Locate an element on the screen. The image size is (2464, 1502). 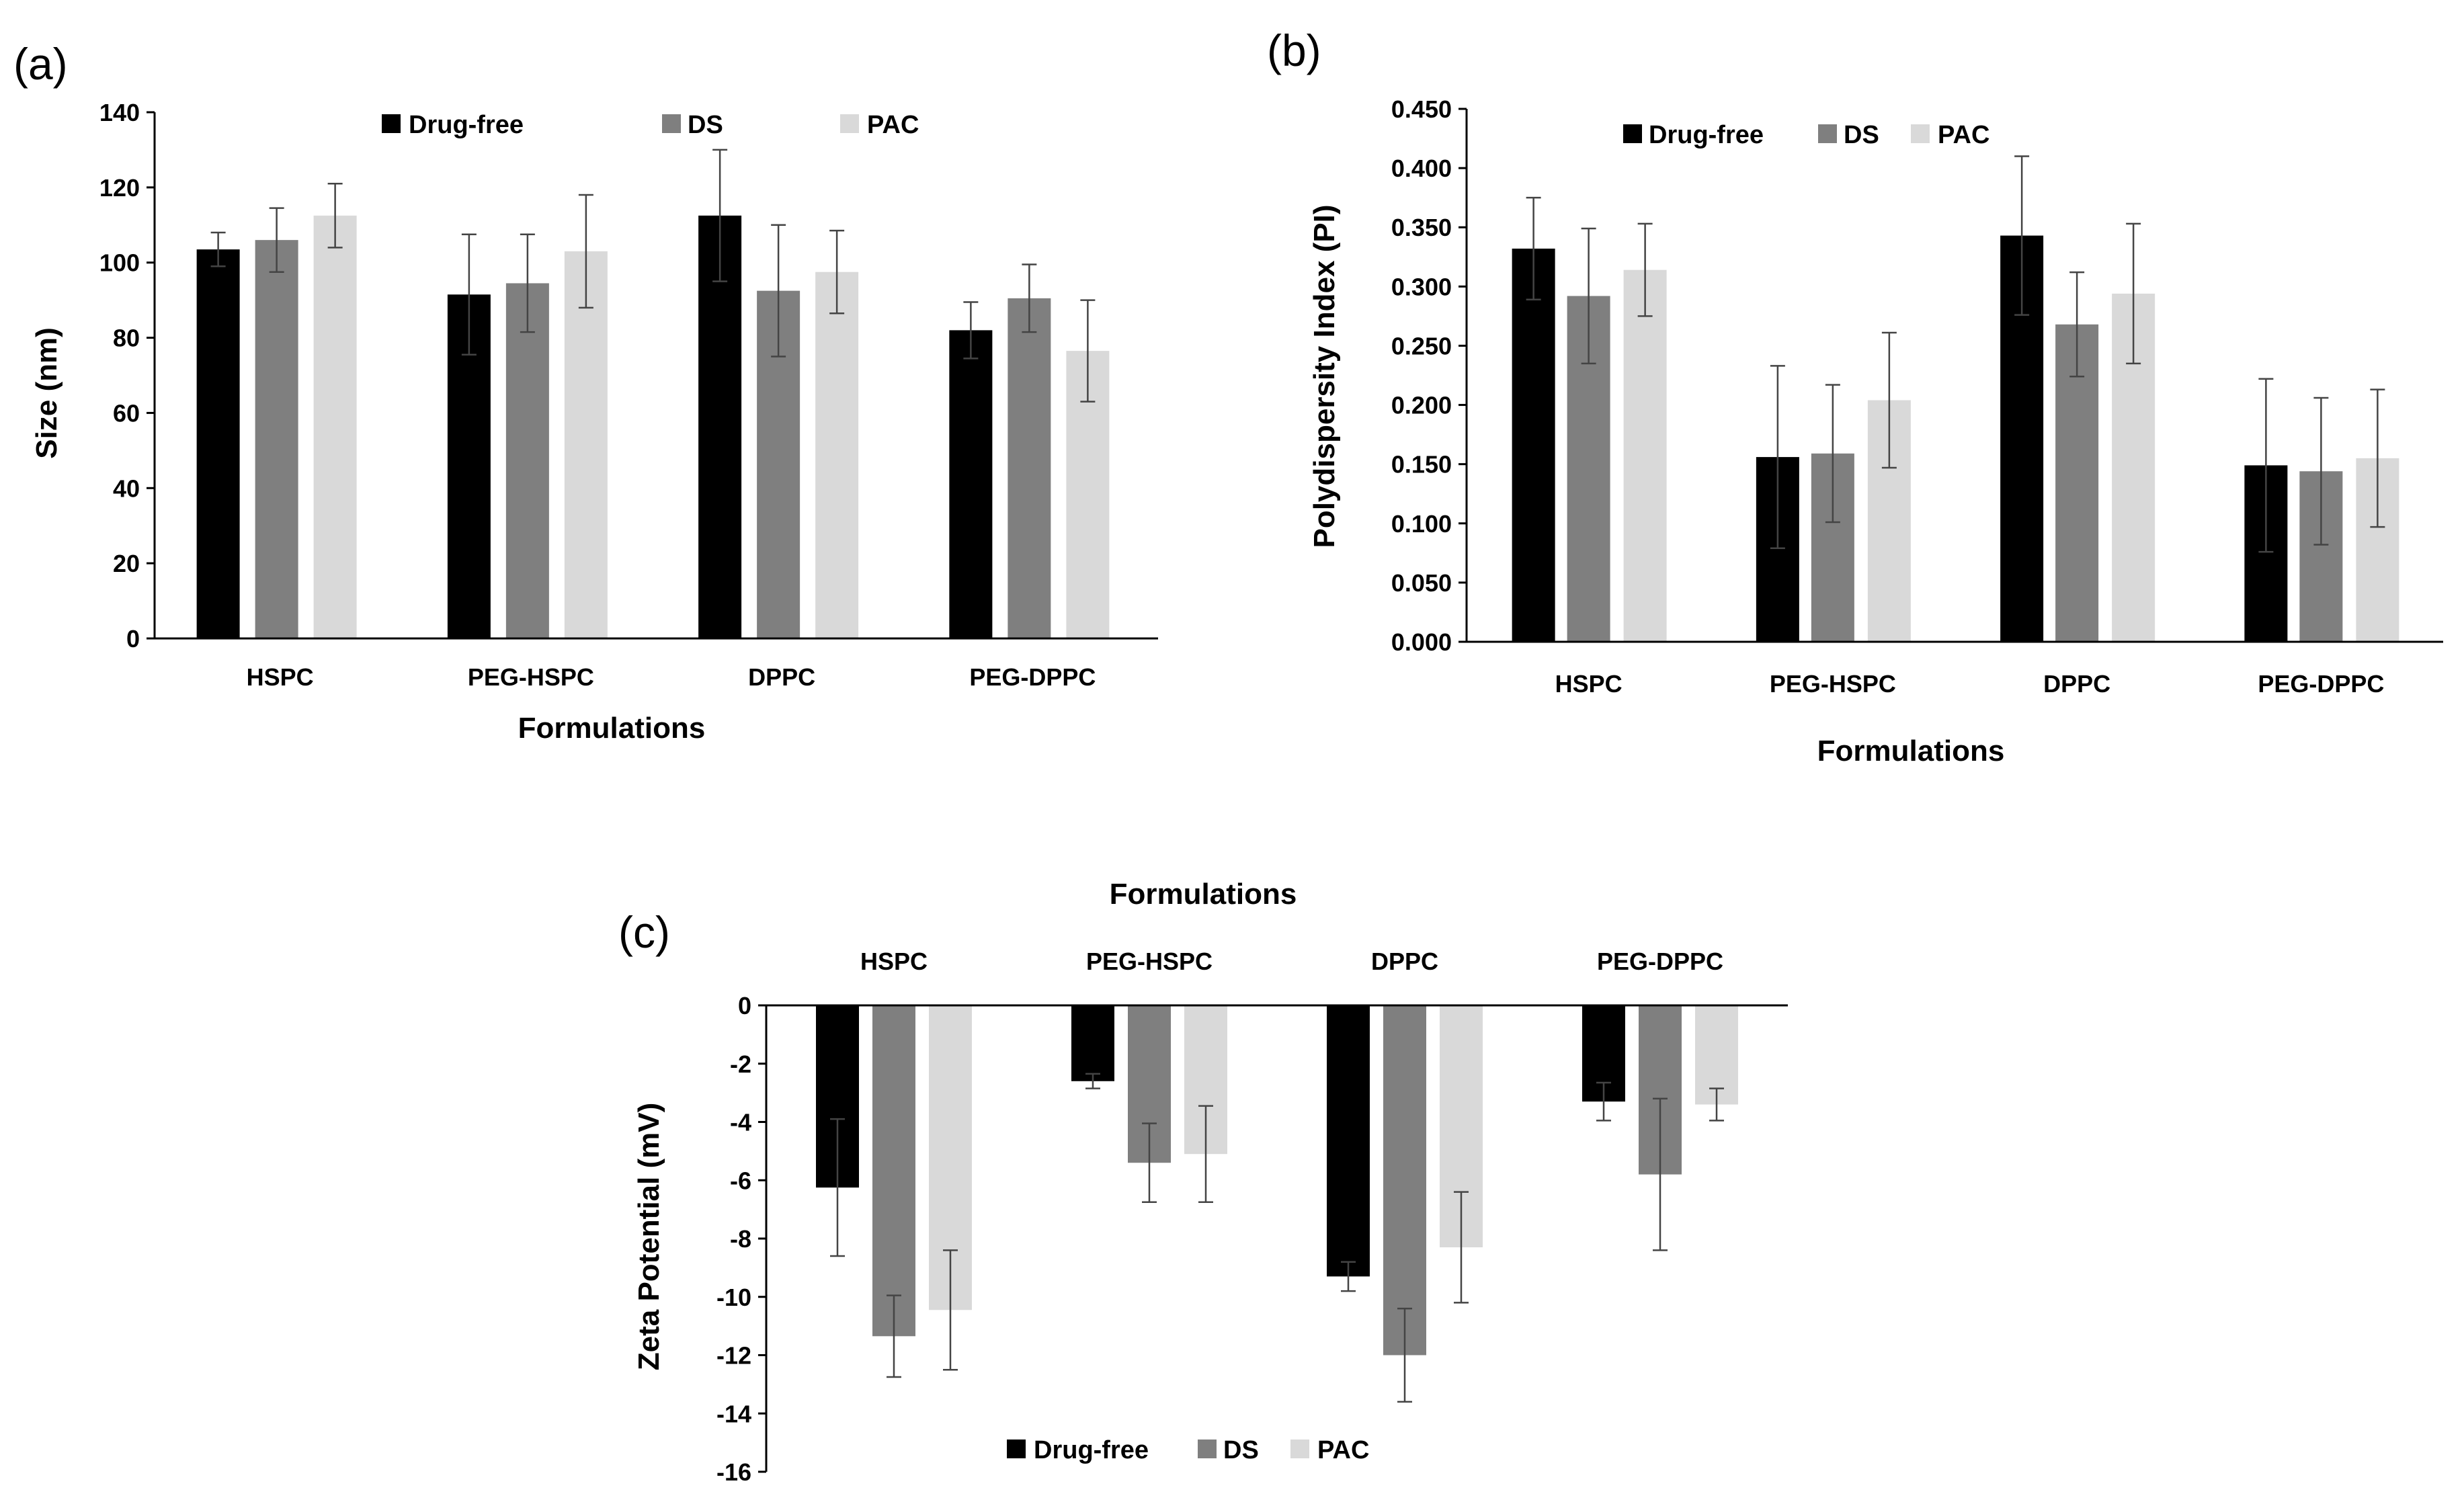
panel-a-legend-label: PAC is located at coordinates (893, 125).